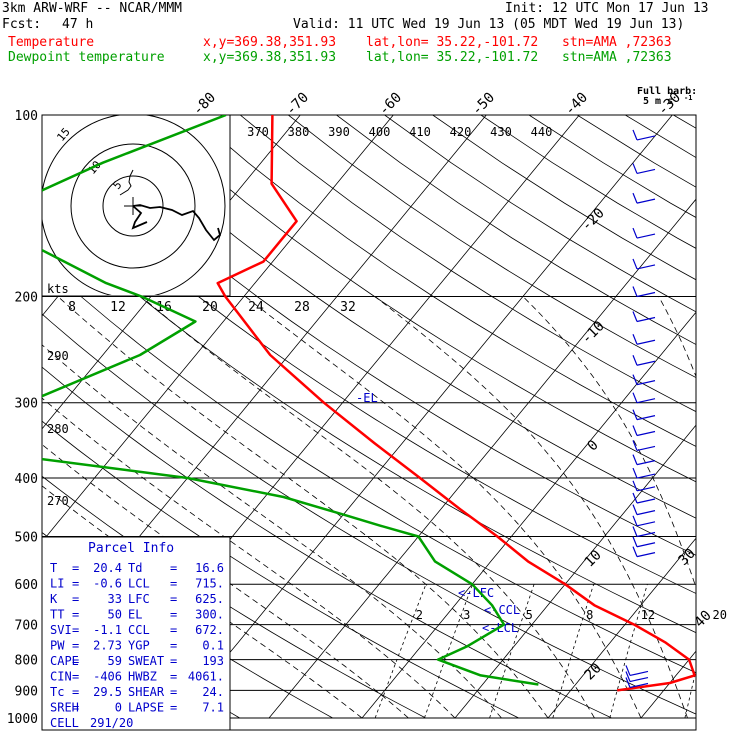 Image resolution: width=740 pixels, height=740 pixels. Describe the element at coordinates (297, 104) in the screenshot. I see `temperature-tick--70: -70` at that location.